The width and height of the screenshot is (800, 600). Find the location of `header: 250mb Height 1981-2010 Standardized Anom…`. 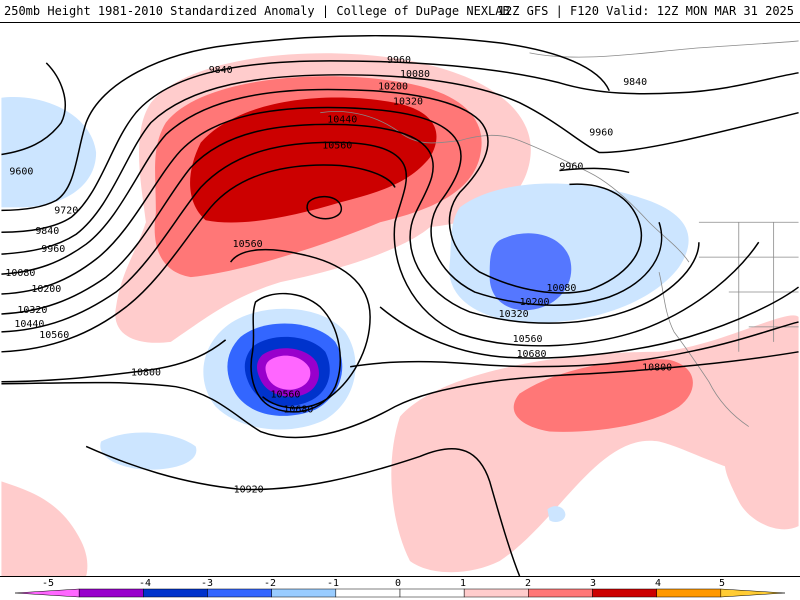

header: 250mb Height 1981-2010 Standardized Anom… is located at coordinates (400, 11).